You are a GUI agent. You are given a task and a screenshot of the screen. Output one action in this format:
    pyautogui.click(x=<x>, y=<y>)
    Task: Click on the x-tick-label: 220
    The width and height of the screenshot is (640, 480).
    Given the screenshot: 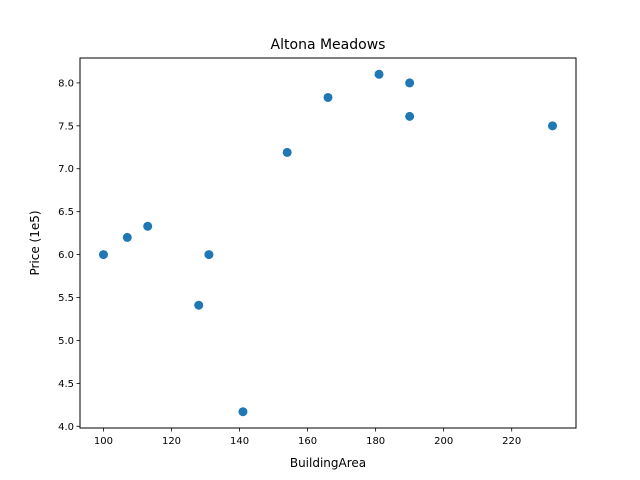 What is the action you would take?
    pyautogui.click(x=511, y=441)
    